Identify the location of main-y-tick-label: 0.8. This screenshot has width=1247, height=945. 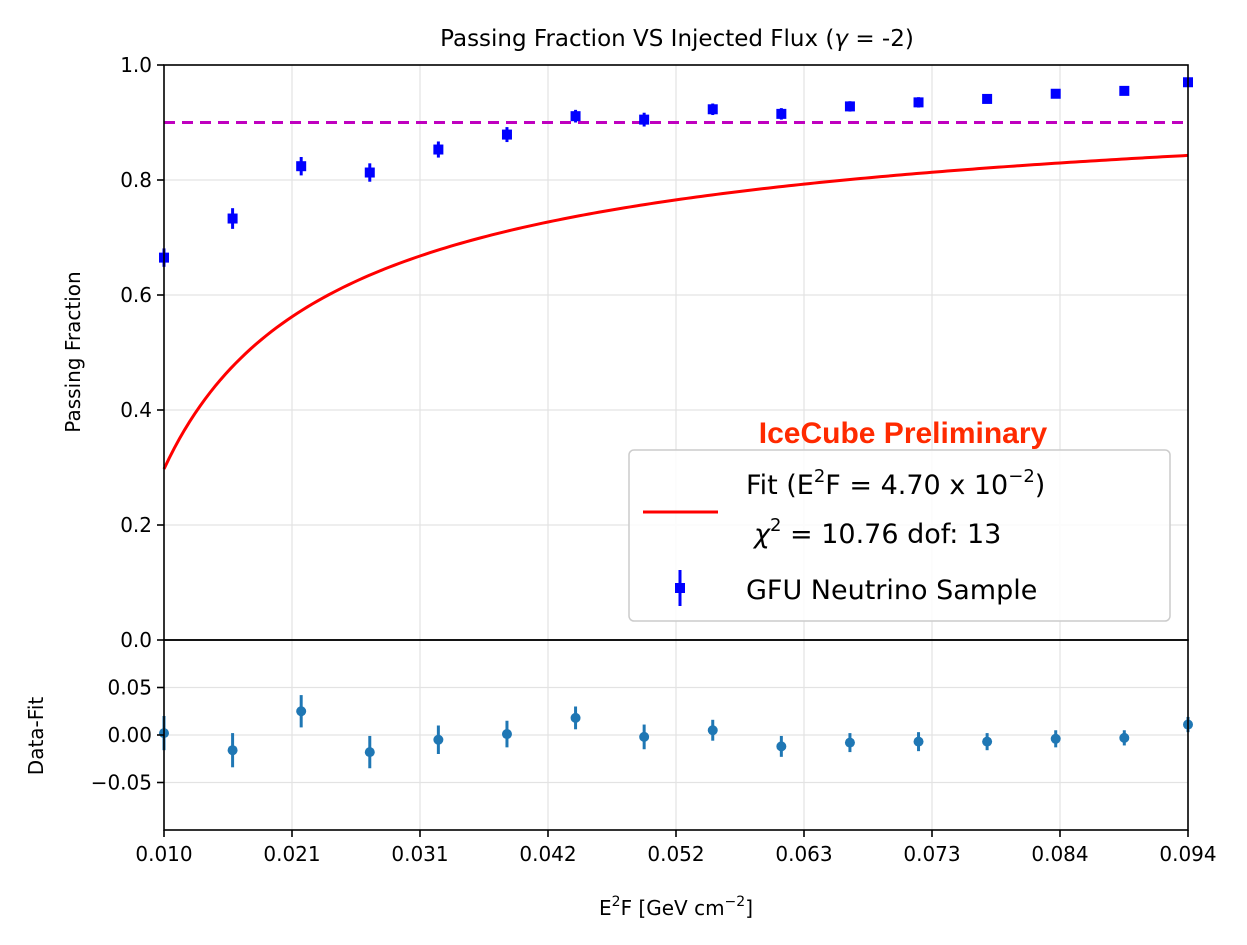
(136, 180).